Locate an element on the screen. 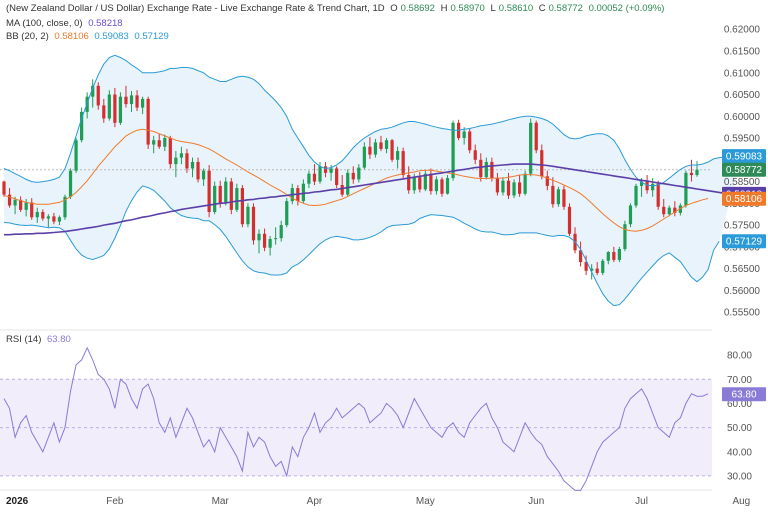 The height and width of the screenshot is (515, 768). bb-middle-badge-text: 0.58106 is located at coordinates (744, 199).